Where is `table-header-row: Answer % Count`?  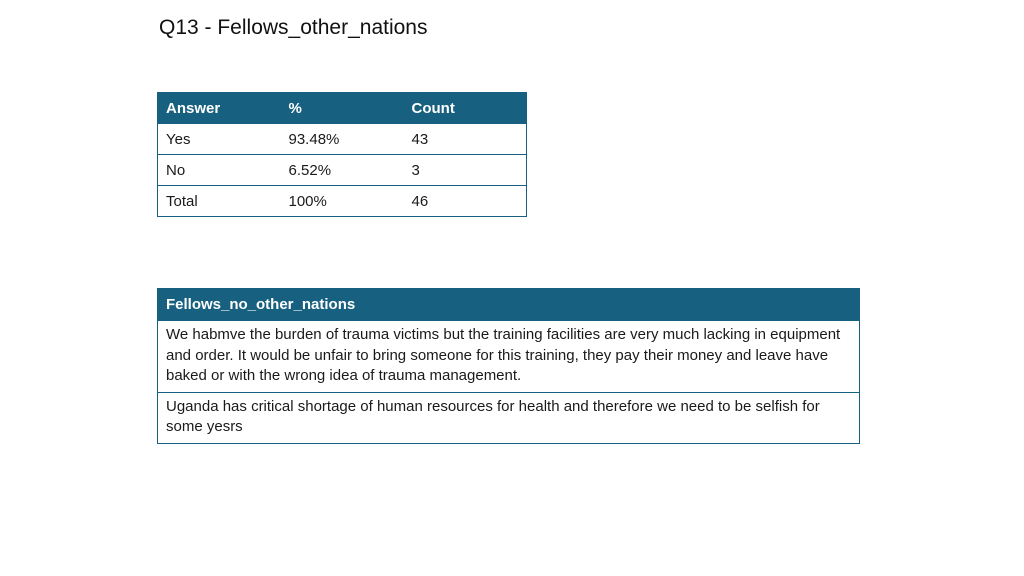 table-header-row: Answer % Count is located at coordinates (342, 108).